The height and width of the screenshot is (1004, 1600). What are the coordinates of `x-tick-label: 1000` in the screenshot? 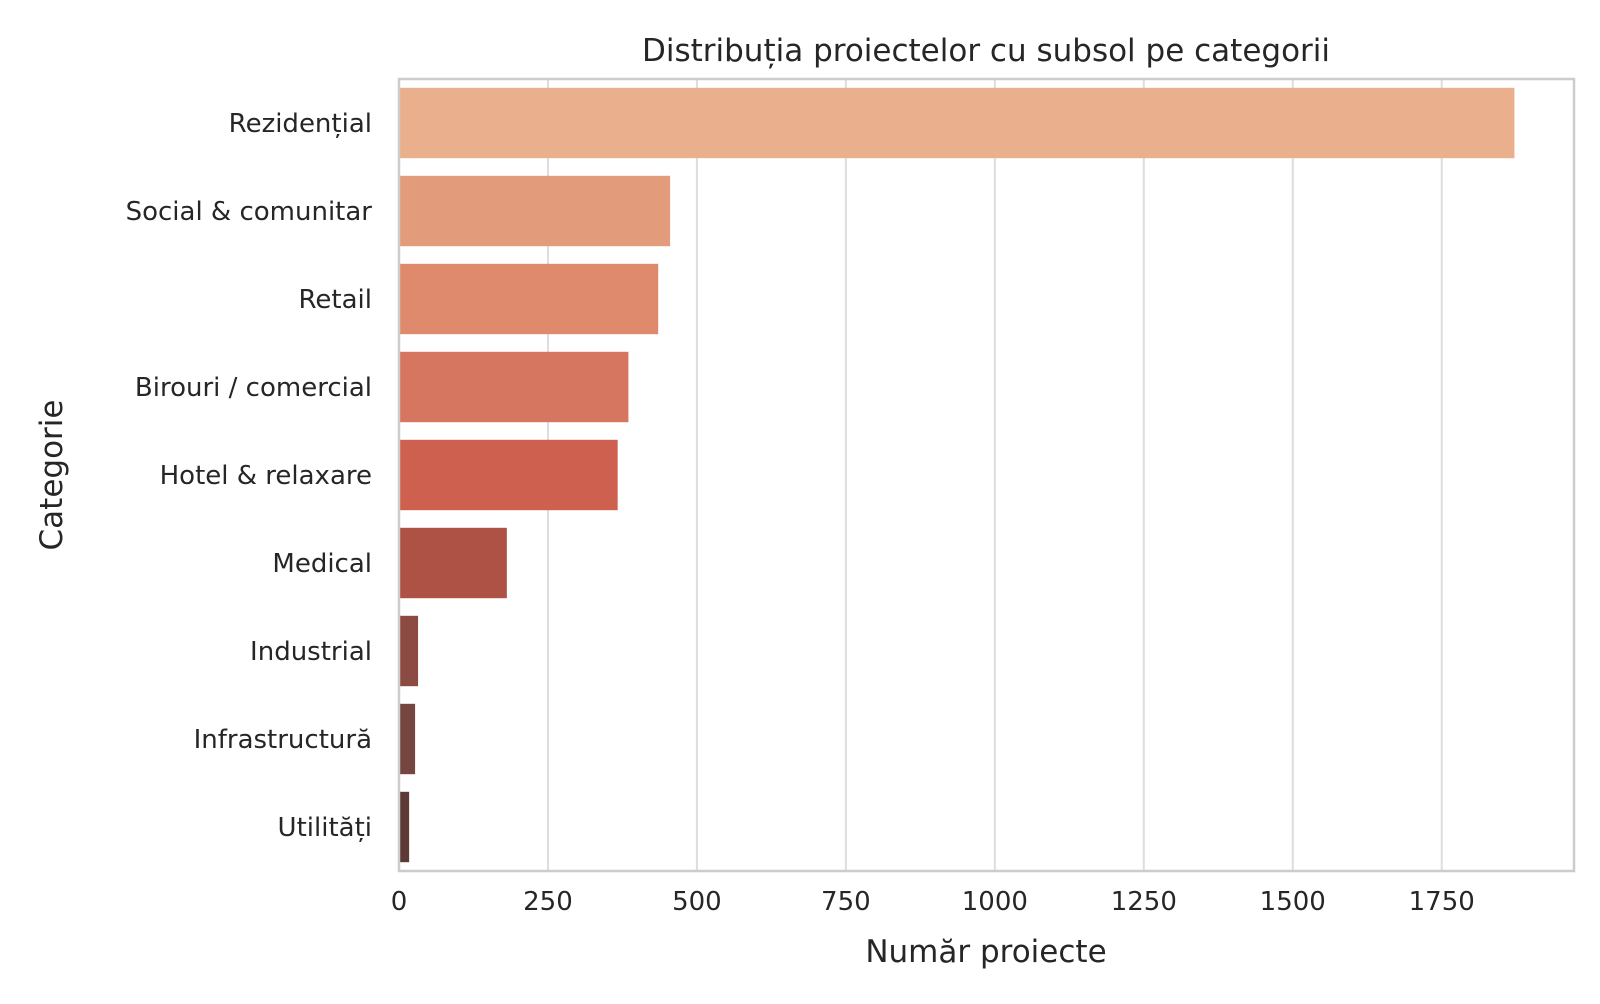 It's located at (995, 902).